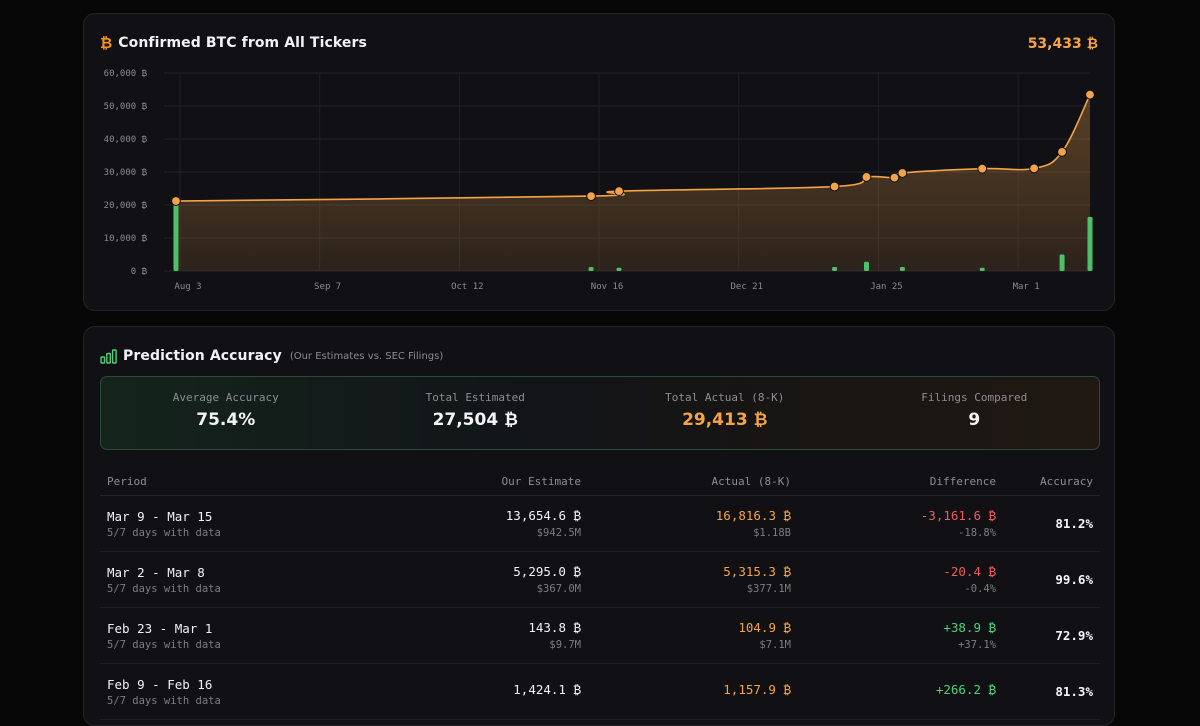 The width and height of the screenshot is (1200, 726). I want to click on x-tick-label: Sep 7, so click(327, 287).